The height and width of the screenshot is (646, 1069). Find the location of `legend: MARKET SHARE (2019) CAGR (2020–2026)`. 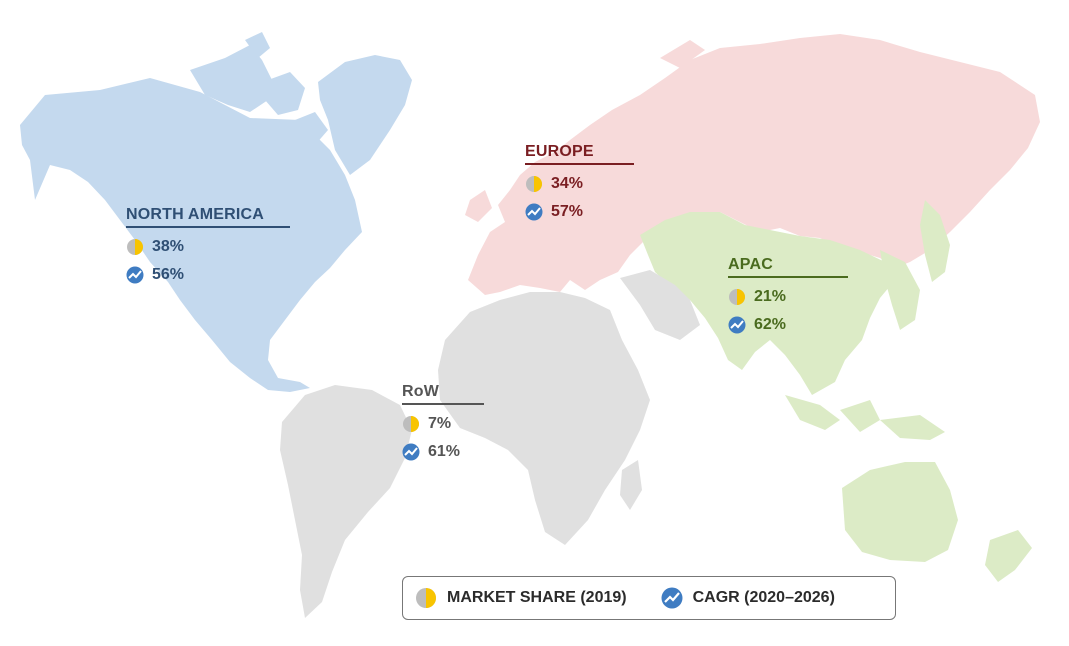

legend: MARKET SHARE (2019) CAGR (2020–2026) is located at coordinates (649, 598).